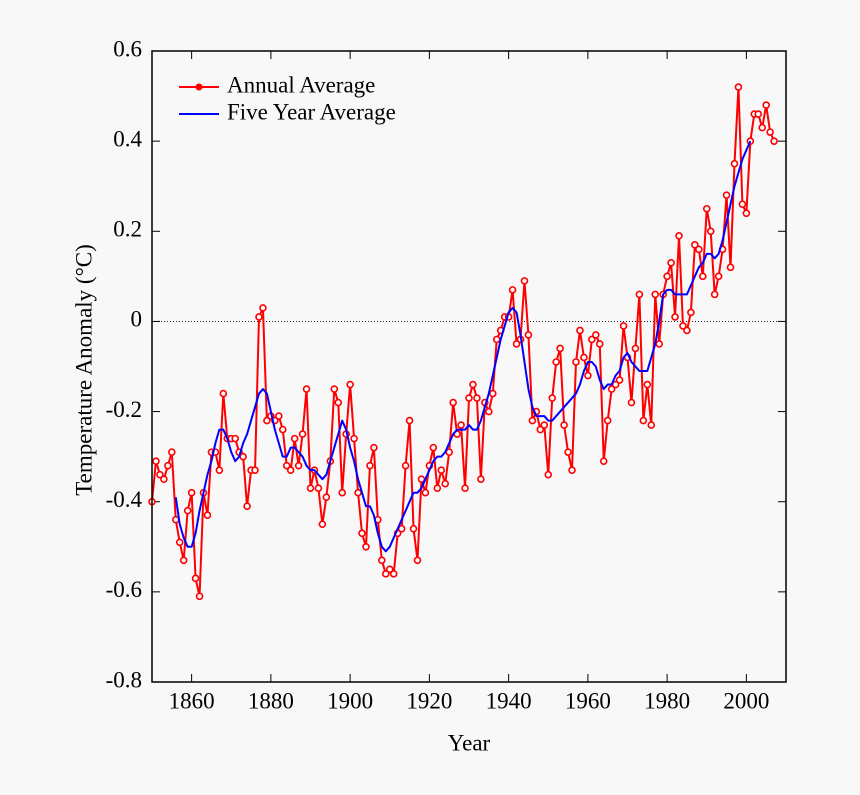 The image size is (860, 795). What do you see at coordinates (667, 700) in the screenshot?
I see `x-tick-label: 1980` at bounding box center [667, 700].